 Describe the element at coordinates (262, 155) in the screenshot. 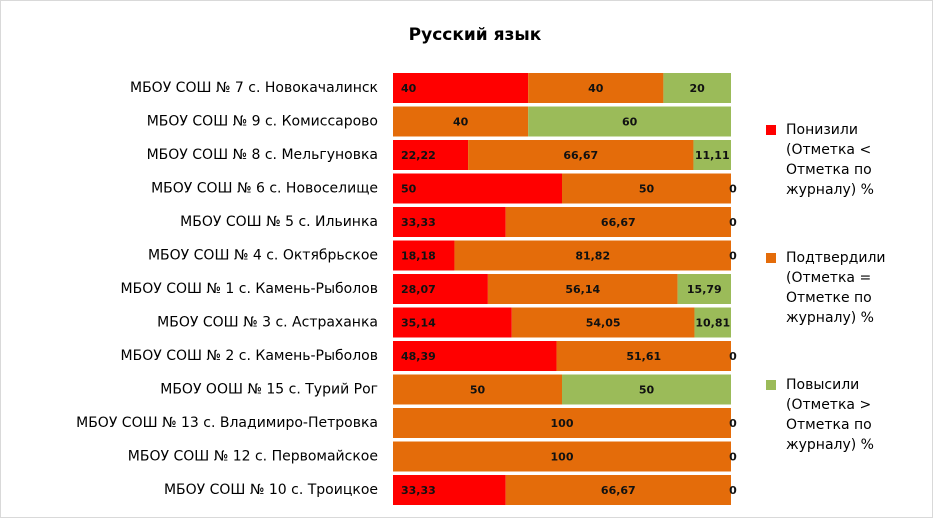

I see `y-tick-label: МБОУ СОШ № 8 с. Мельгуновка` at that location.